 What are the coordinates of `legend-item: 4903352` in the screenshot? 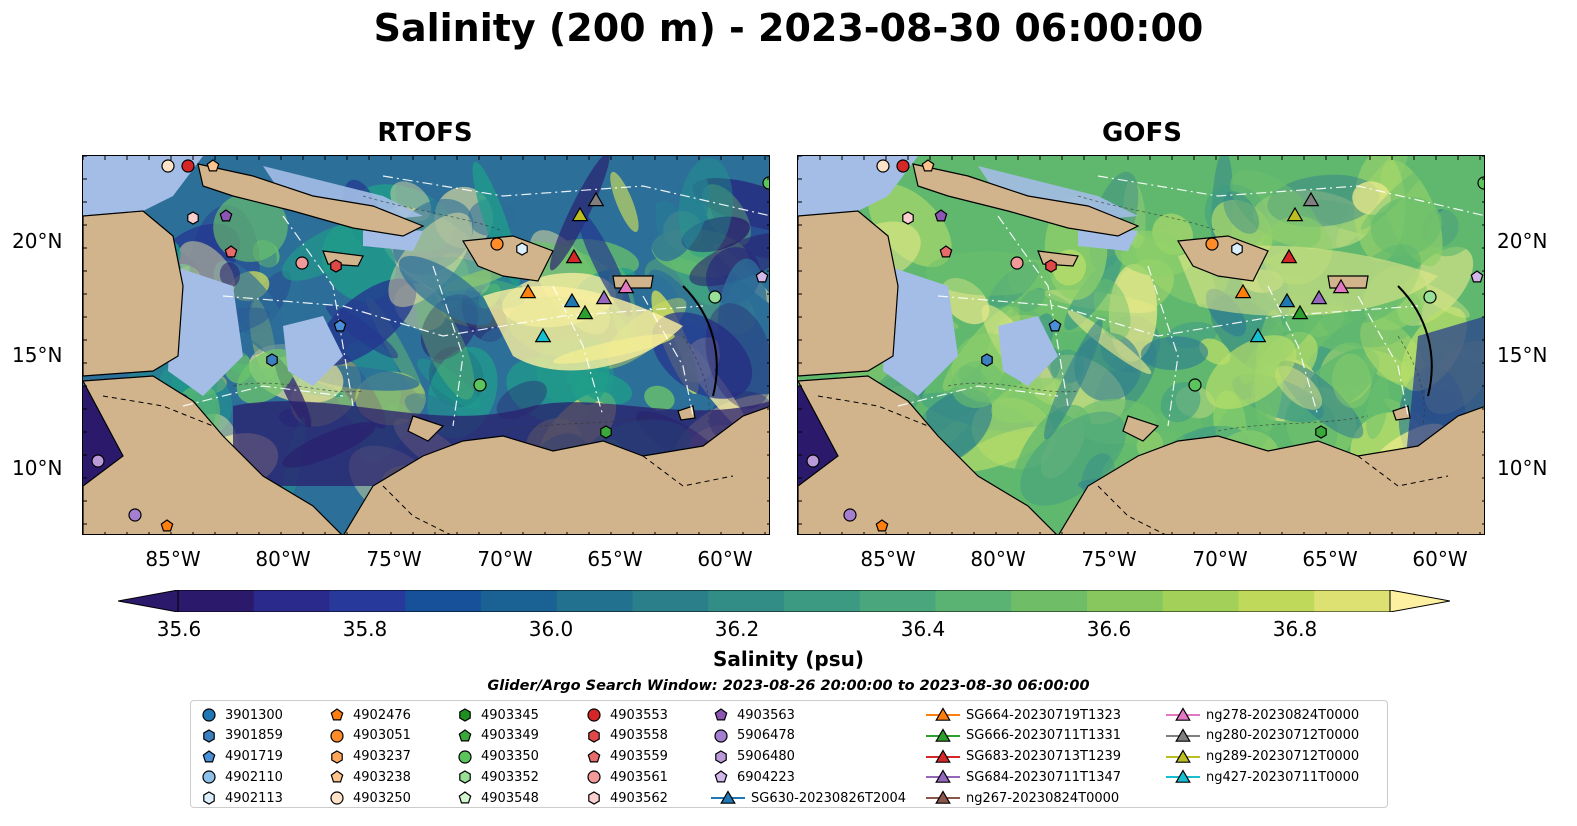 It's located at (497, 777).